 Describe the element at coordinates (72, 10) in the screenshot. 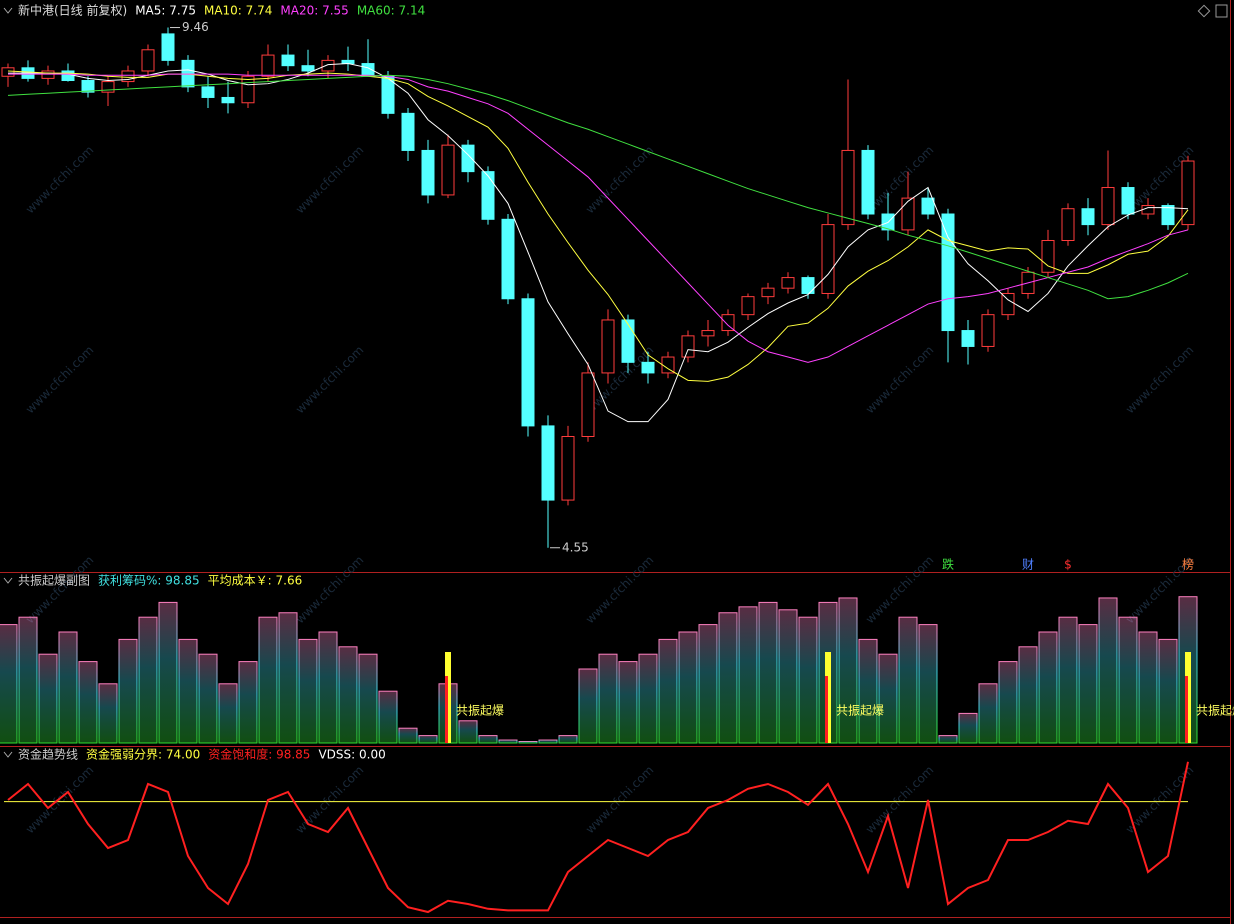

I see `legend-label: 新中港(日线 前复权)` at that location.